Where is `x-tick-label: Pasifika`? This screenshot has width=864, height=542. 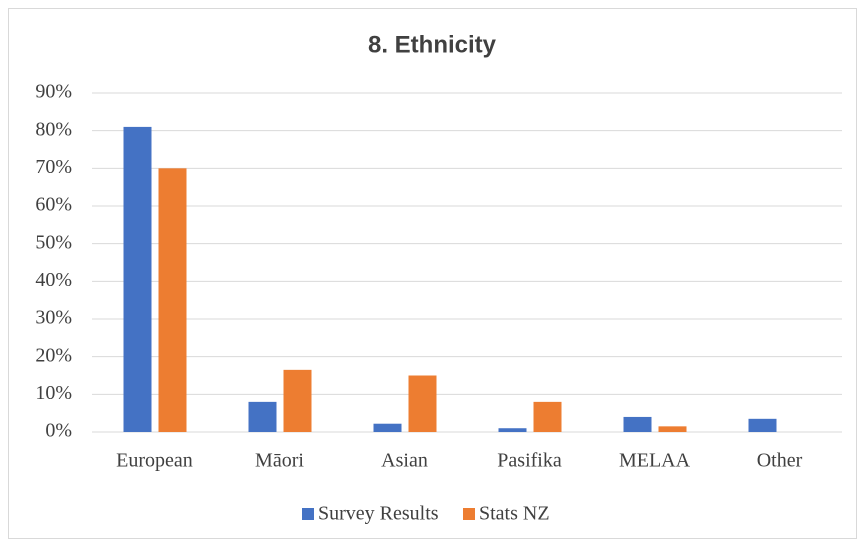 x-tick-label: Pasifika is located at coordinates (529, 461).